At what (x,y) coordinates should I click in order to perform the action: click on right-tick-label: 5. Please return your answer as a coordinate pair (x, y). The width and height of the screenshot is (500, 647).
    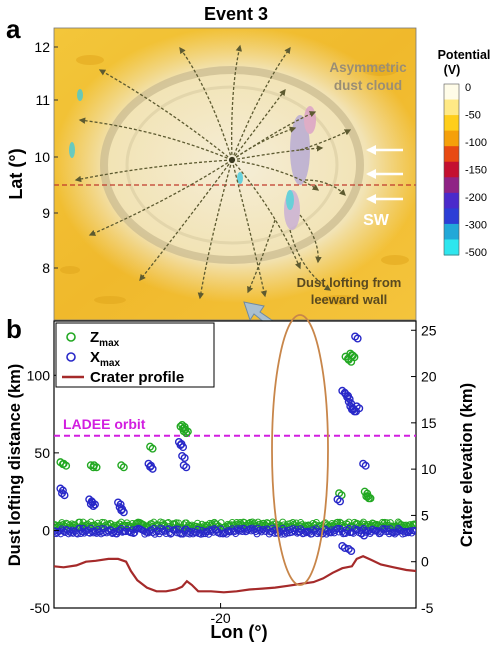
    Looking at the image, I should click on (425, 515).